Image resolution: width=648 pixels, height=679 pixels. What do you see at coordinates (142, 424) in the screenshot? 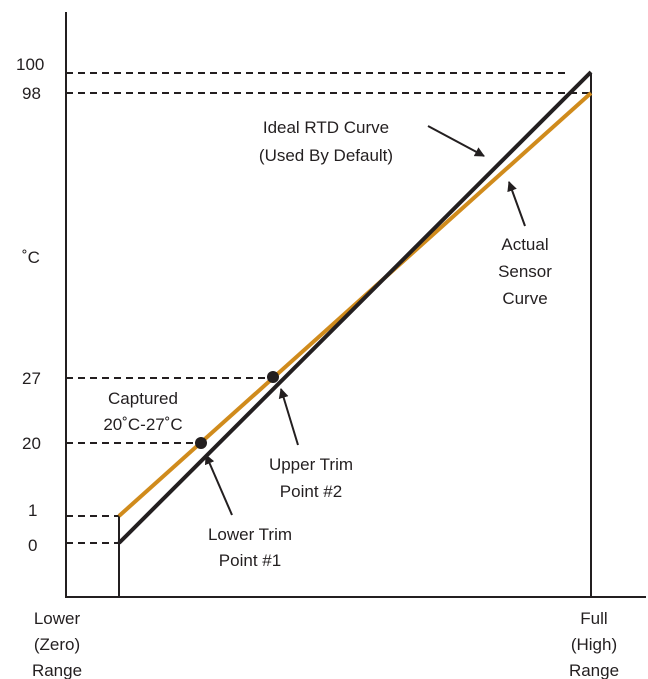
I see `captured-label-line2: 20˚C-27˚C` at bounding box center [142, 424].